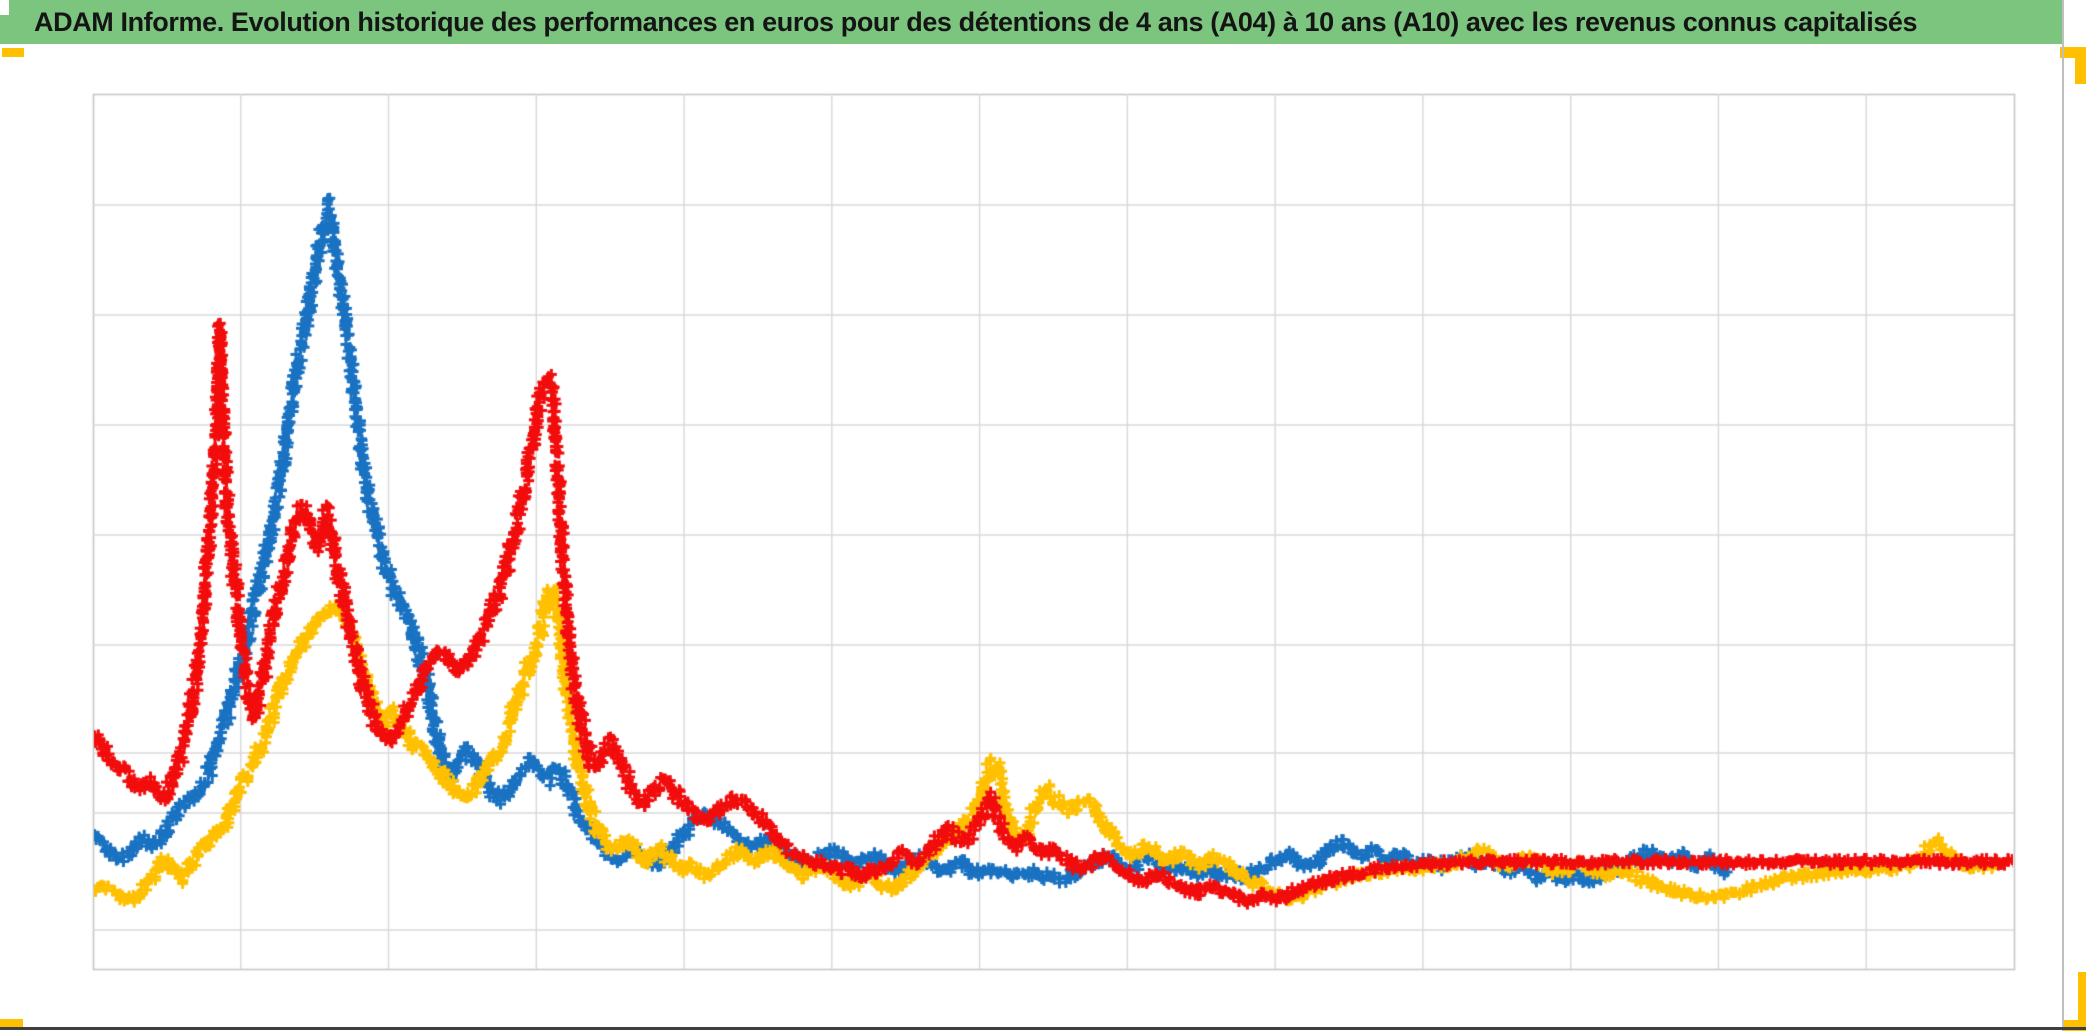 The width and height of the screenshot is (2086, 1031). What do you see at coordinates (2082, 1001) in the screenshot?
I see `gold-mark-bottom-right-vertical` at bounding box center [2082, 1001].